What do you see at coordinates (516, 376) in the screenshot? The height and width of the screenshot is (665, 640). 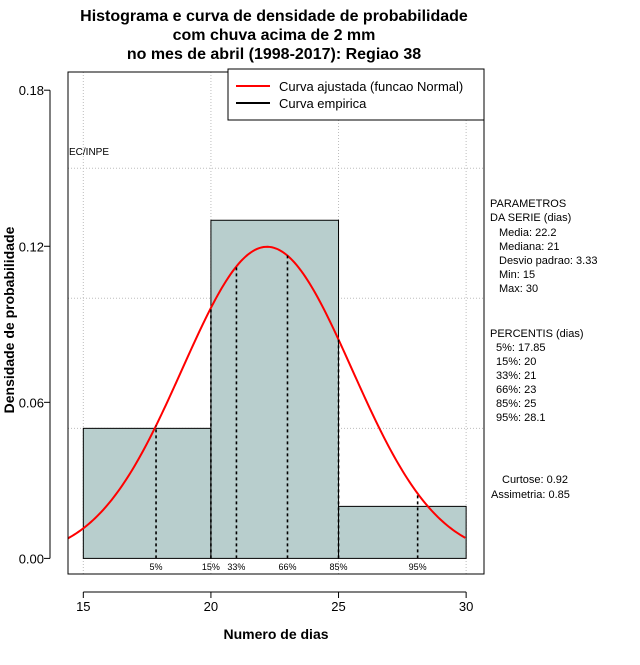 I see `percentil-item: 33%: 21` at bounding box center [516, 376].